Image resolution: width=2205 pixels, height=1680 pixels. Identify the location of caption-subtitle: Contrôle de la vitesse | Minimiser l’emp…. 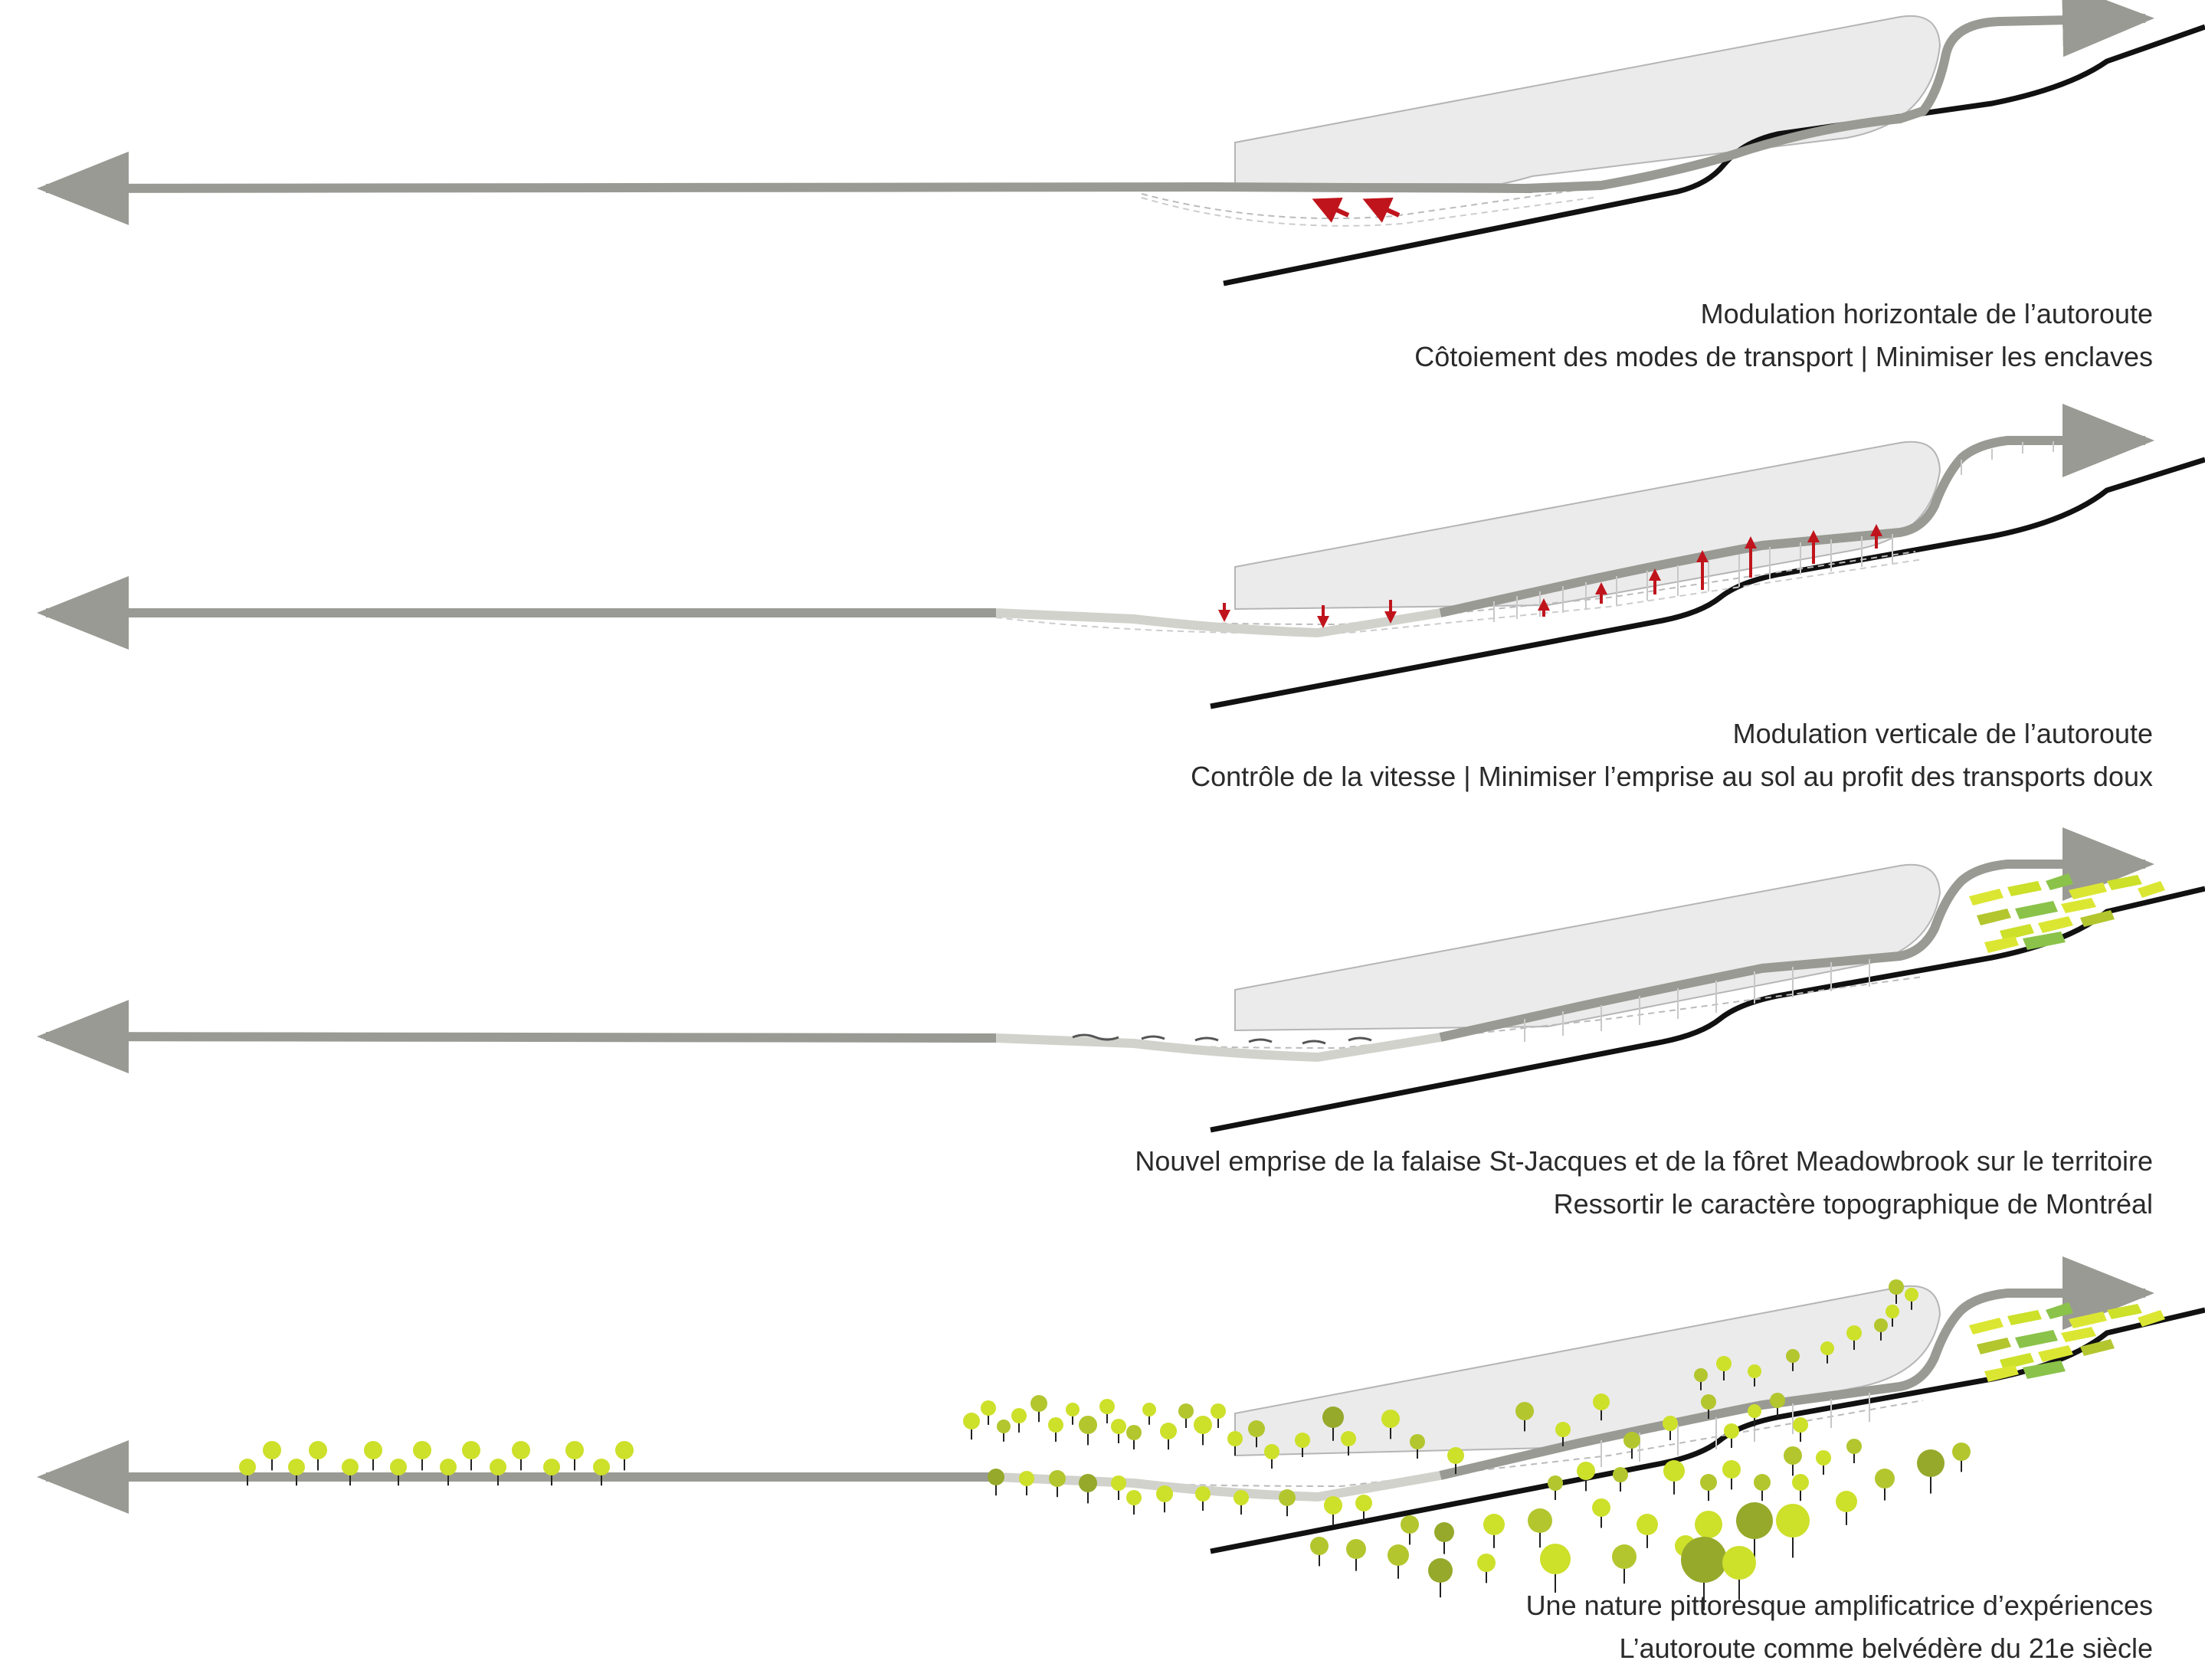
(1672, 776).